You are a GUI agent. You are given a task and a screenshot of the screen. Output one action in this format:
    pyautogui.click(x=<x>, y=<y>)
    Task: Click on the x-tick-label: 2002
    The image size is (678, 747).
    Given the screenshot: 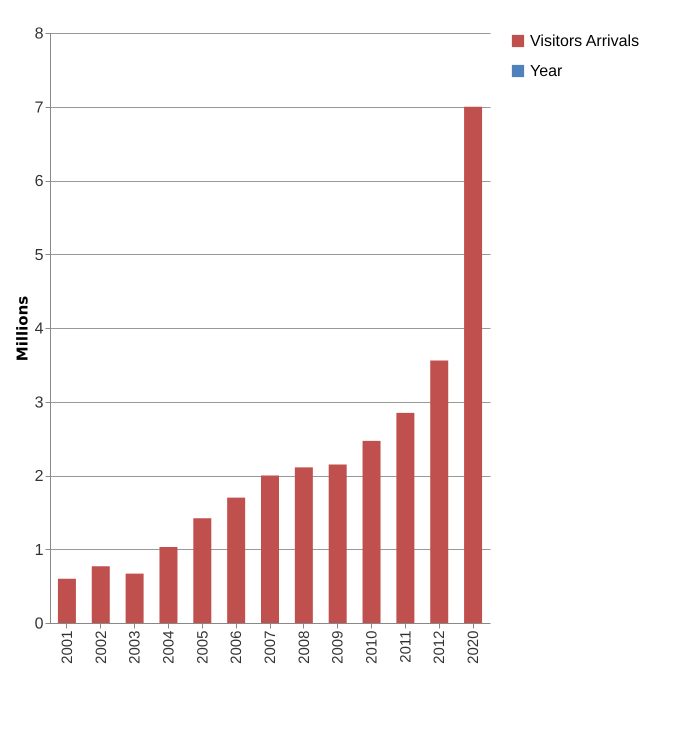 What is the action you would take?
    pyautogui.click(x=101, y=647)
    